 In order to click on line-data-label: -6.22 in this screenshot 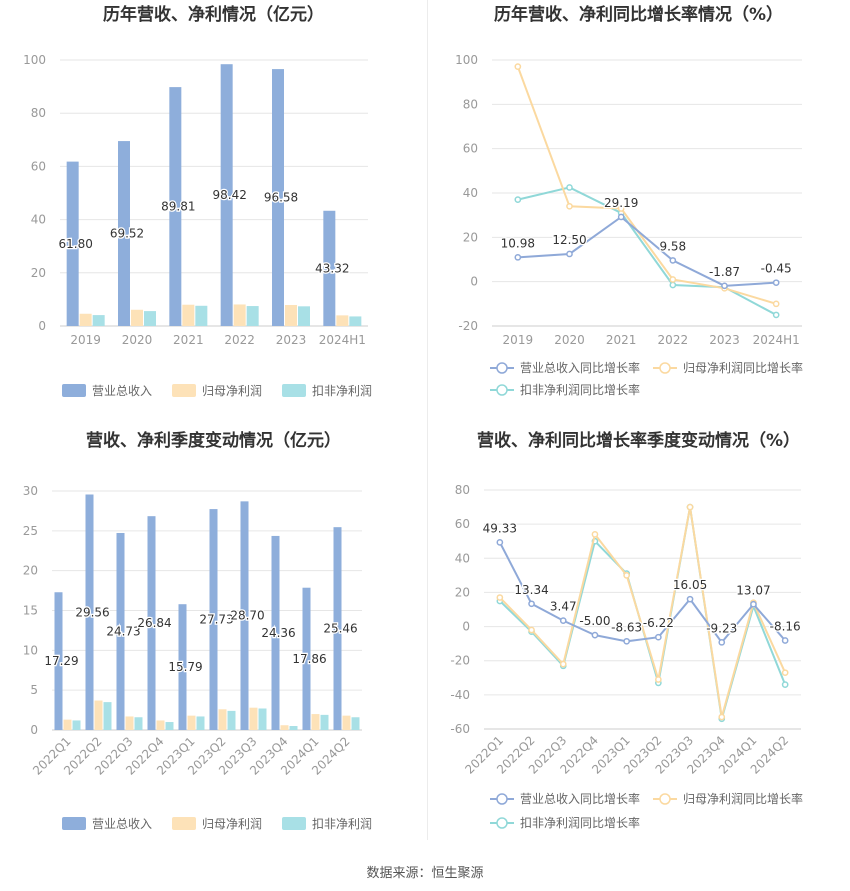, I will do `click(658, 623)`.